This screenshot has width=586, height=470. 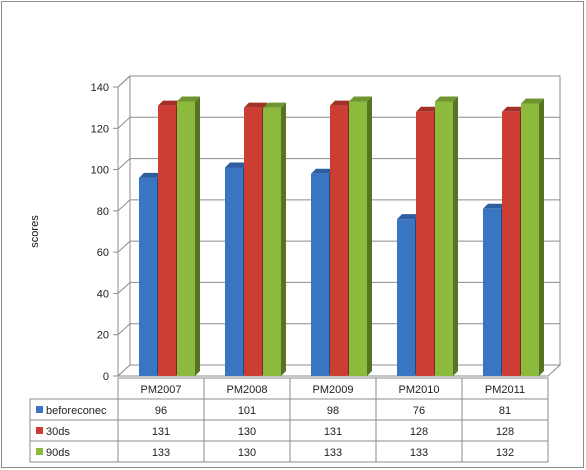 What do you see at coordinates (103, 253) in the screenshot?
I see `y-tick-label: 60` at bounding box center [103, 253].